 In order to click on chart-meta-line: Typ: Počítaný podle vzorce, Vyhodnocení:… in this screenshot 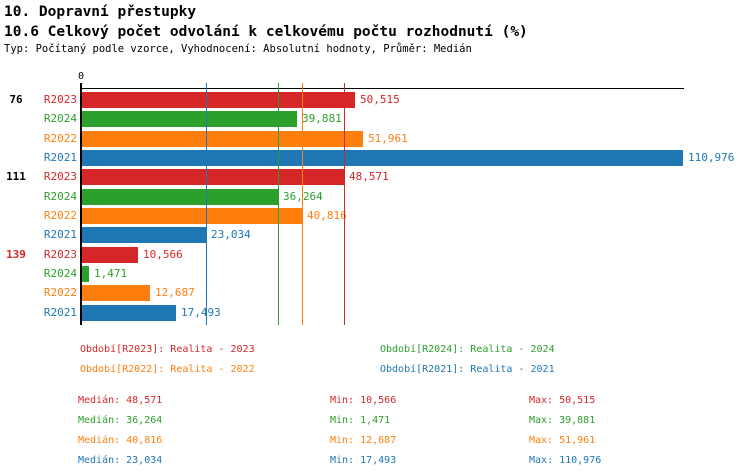, I will do `click(238, 49)`.